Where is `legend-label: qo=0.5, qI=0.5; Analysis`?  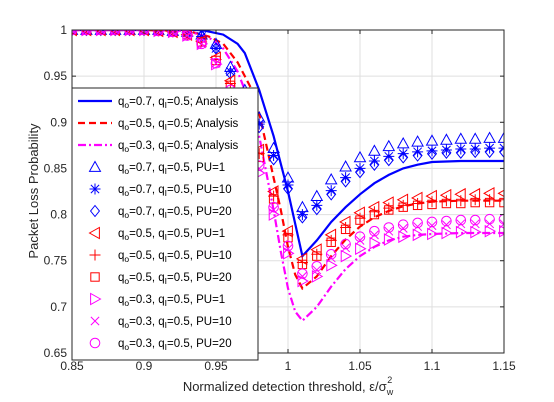
legend-label: qo=0.5, qI=0.5; Analysis is located at coordinates (178, 125).